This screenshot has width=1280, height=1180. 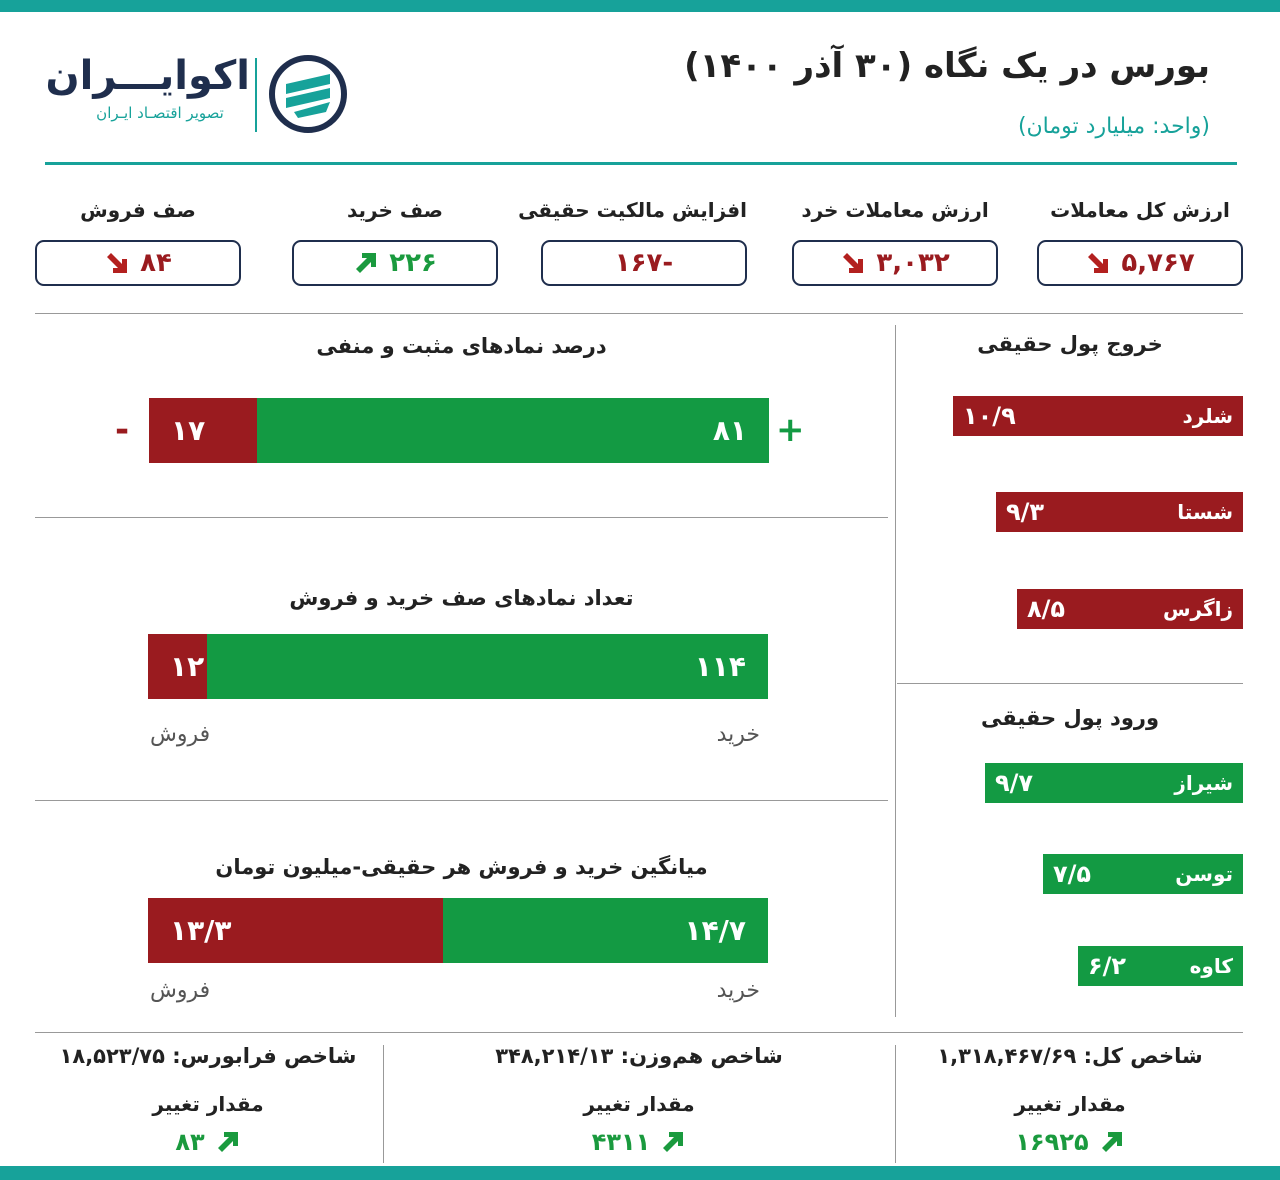 I want to click on kpi-value-box: -۱۶۷, so click(x=644, y=263).